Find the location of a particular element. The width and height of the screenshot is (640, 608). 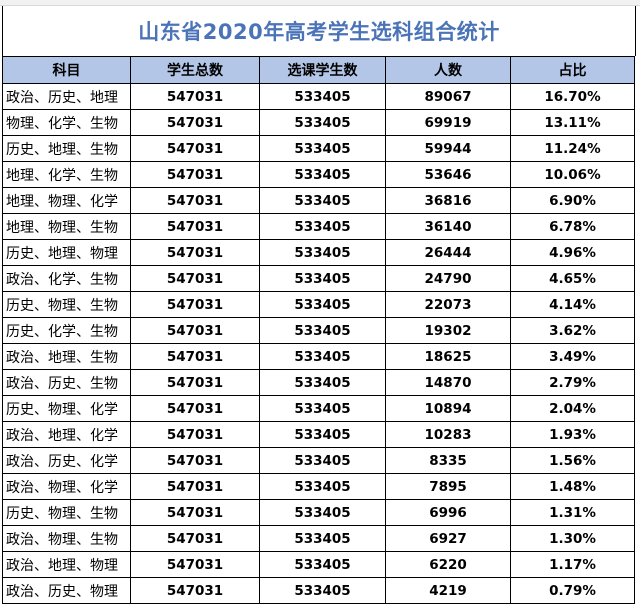

cell-count: 14870 is located at coordinates (448, 382).